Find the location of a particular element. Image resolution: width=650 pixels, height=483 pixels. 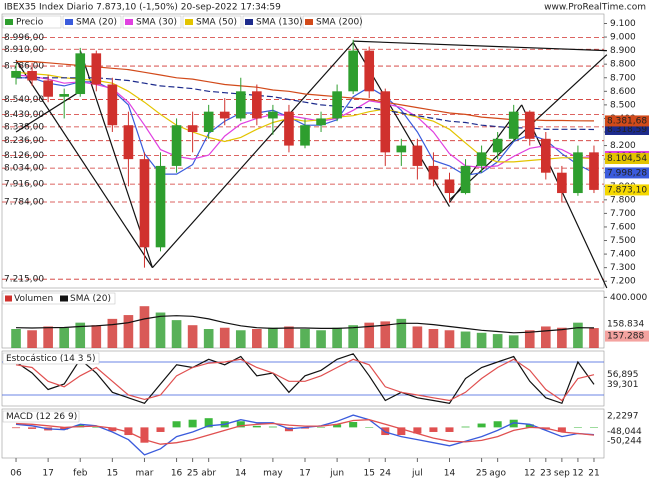

sma-line is located at coordinates (305, 91).